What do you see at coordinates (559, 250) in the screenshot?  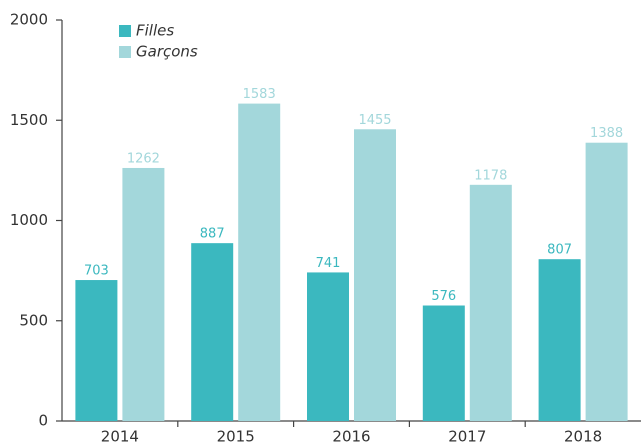 I see `value-label: 807` at bounding box center [559, 250].